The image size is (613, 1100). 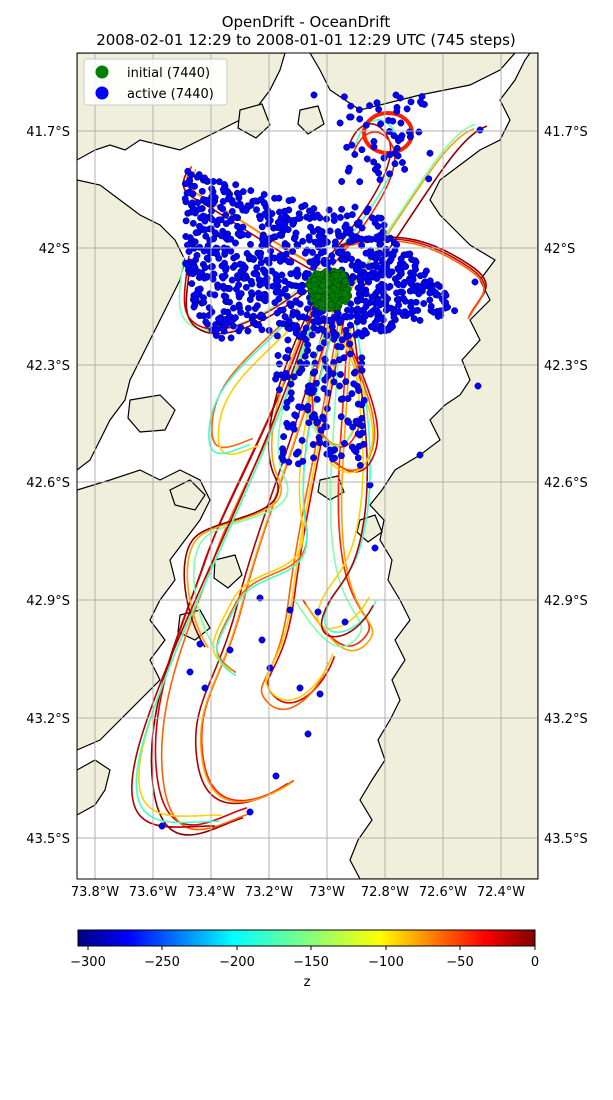 I want to click on lon-label: 73°W, so click(x=327, y=892).